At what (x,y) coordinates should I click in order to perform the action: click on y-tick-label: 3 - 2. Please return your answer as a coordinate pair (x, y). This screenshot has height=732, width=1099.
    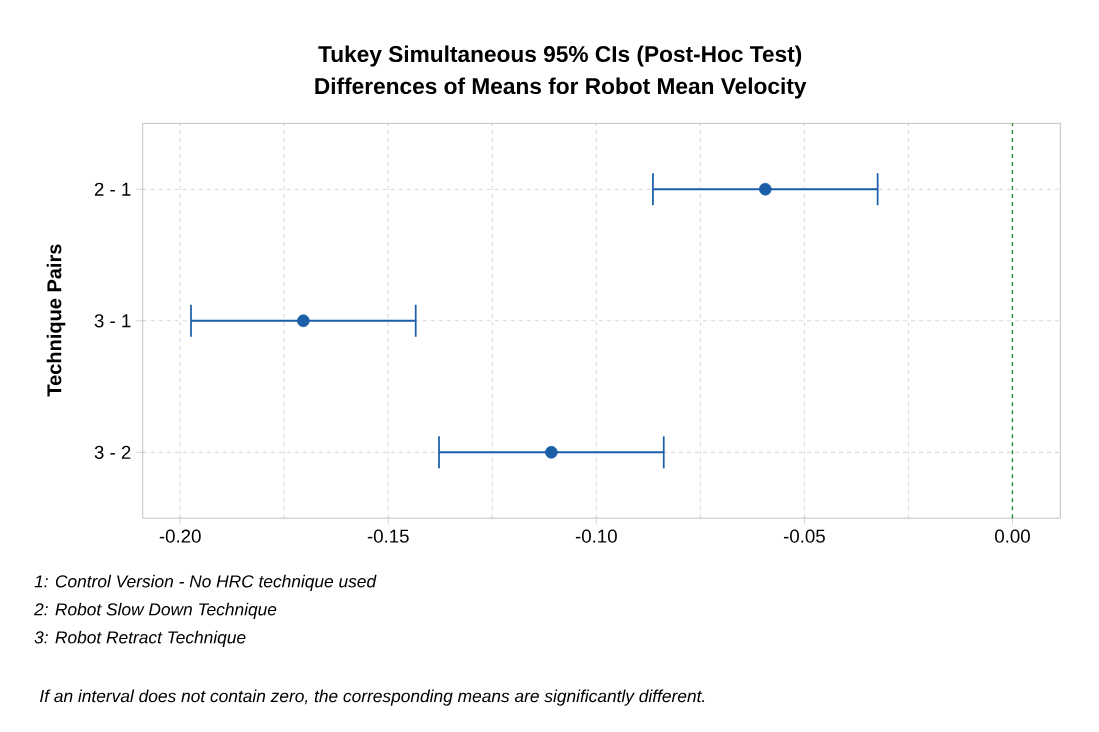
    Looking at the image, I should click on (112, 452).